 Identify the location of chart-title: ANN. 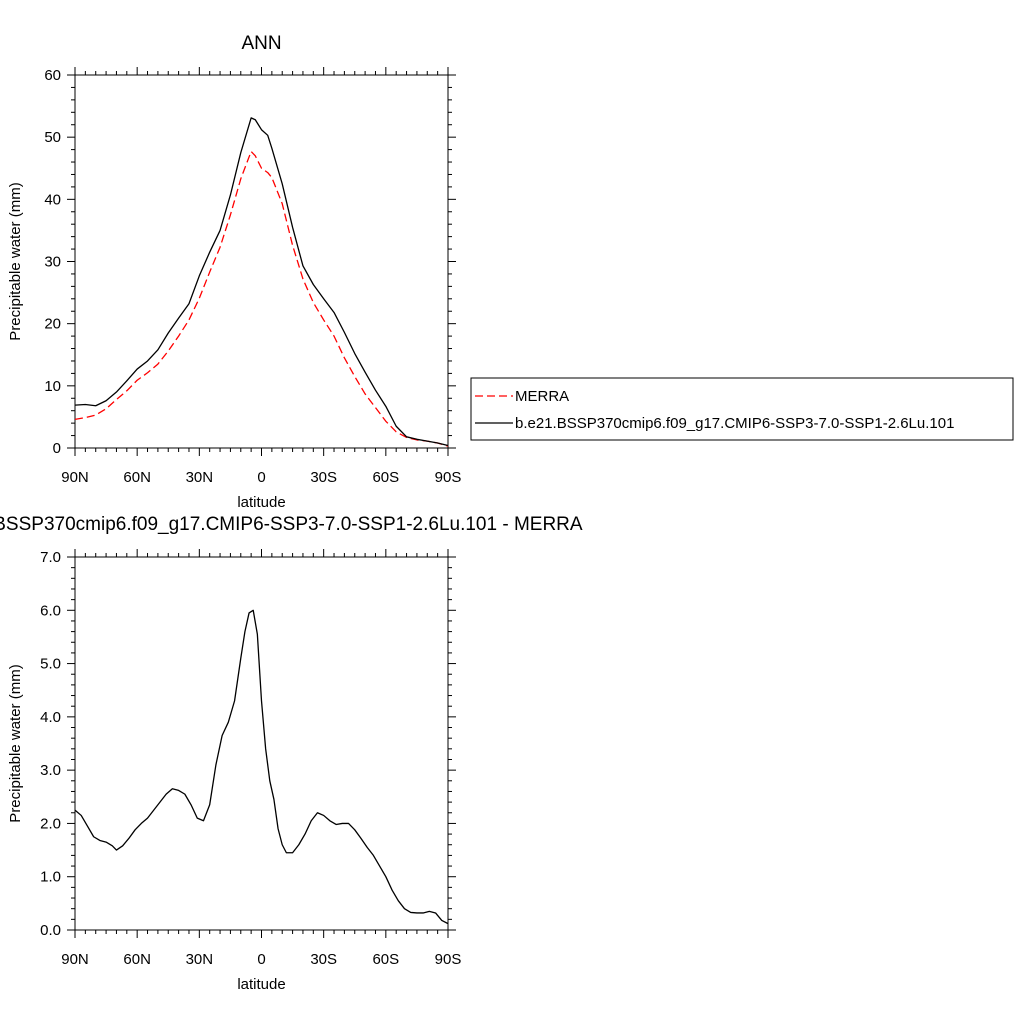
(261, 43).